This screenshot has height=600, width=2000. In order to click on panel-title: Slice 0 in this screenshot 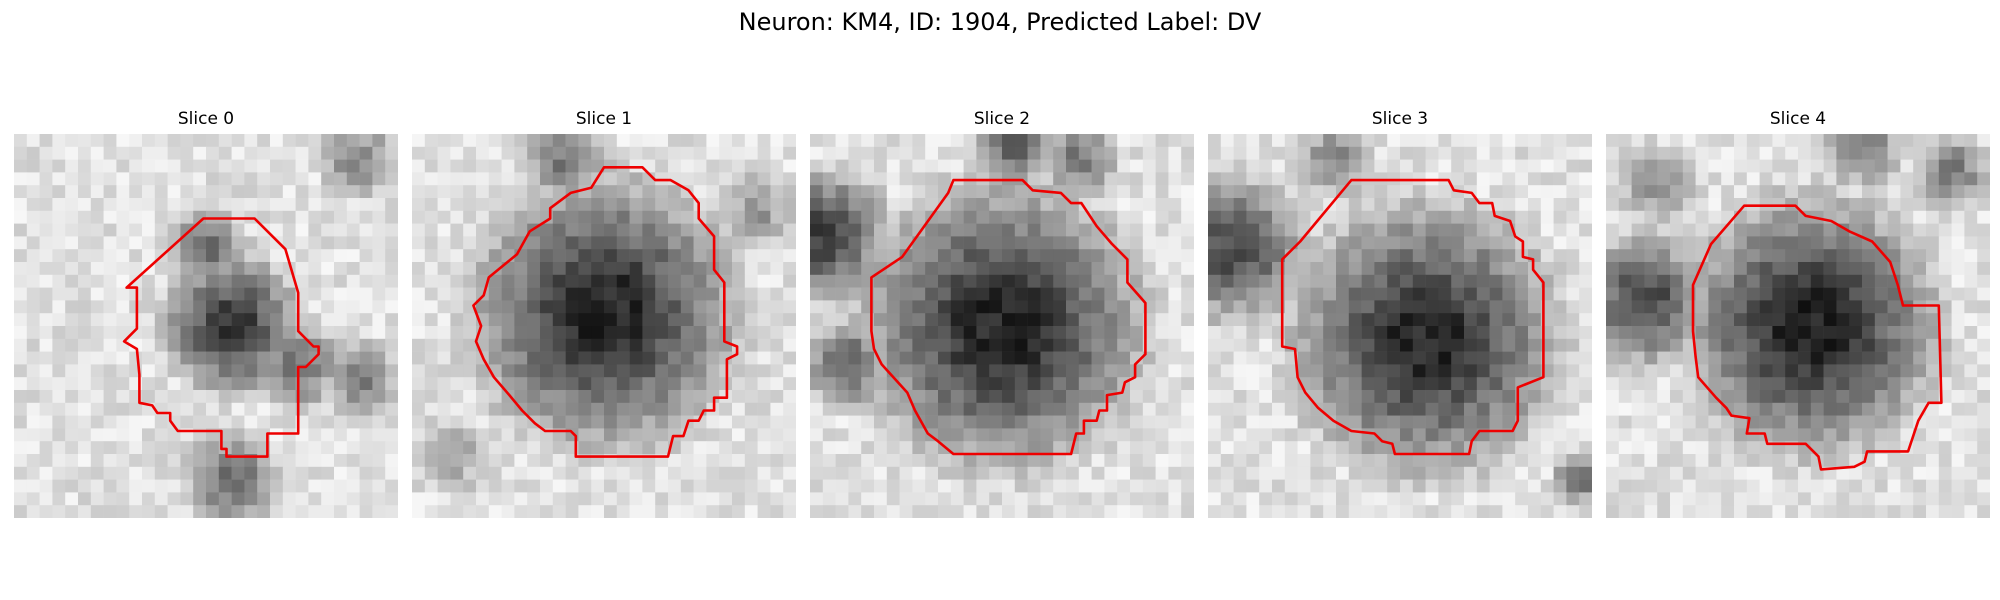, I will do `click(206, 119)`.